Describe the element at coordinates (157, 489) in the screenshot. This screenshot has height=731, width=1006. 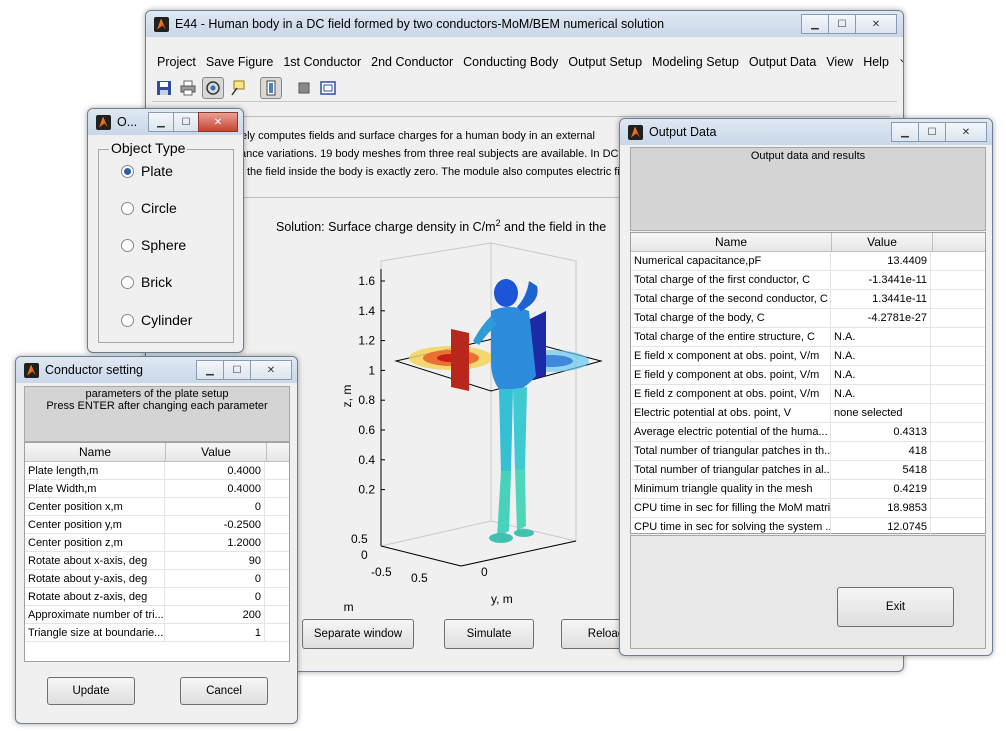
I see `table-row: Plate Width,m 0.4000` at that location.